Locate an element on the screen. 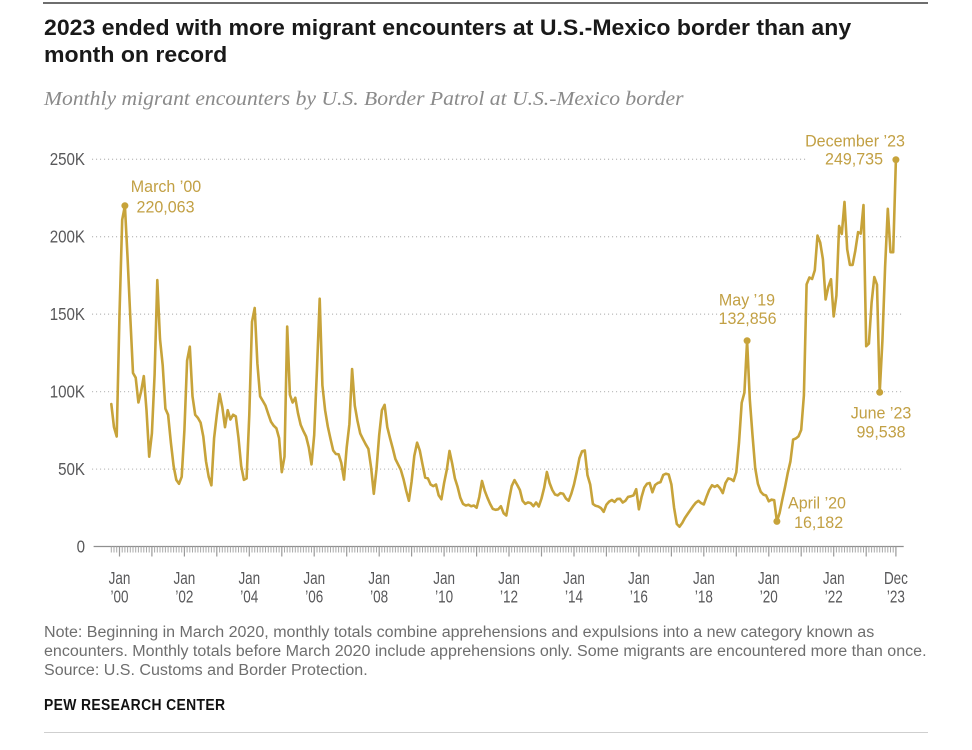 Image resolution: width=972 pixels, height=750 pixels. svg-text: ’06 is located at coordinates (314, 597).